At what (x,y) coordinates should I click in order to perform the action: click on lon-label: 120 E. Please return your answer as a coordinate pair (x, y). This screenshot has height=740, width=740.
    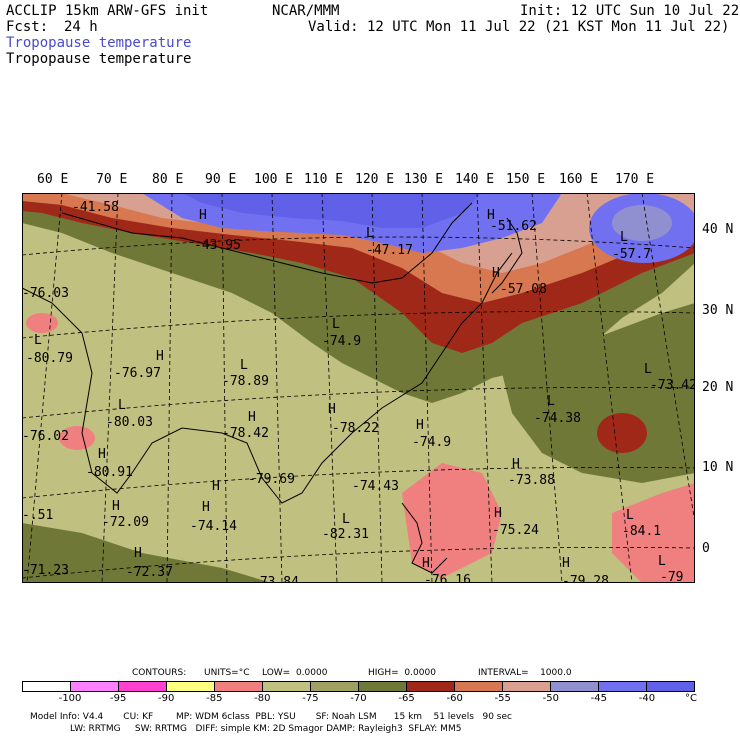
    Looking at the image, I should click on (375, 179).